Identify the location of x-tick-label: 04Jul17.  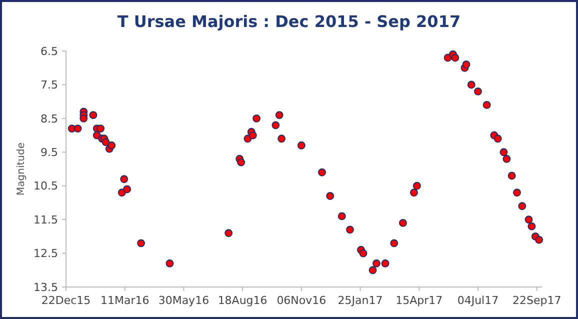
(478, 300).